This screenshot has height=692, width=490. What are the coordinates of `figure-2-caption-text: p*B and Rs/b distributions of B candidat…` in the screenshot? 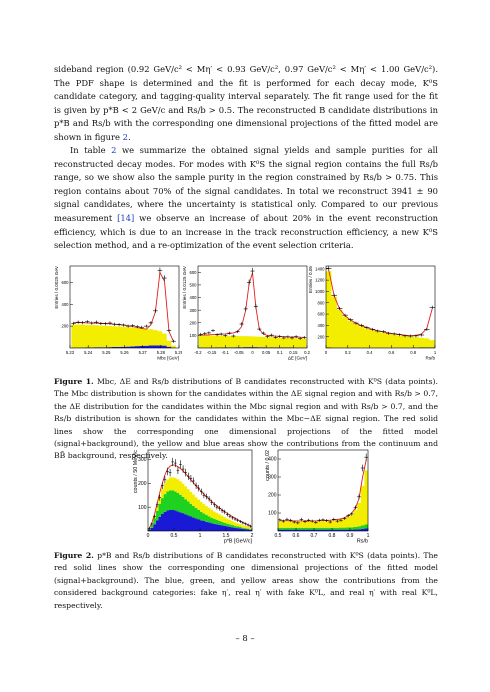 It's located at (246, 580).